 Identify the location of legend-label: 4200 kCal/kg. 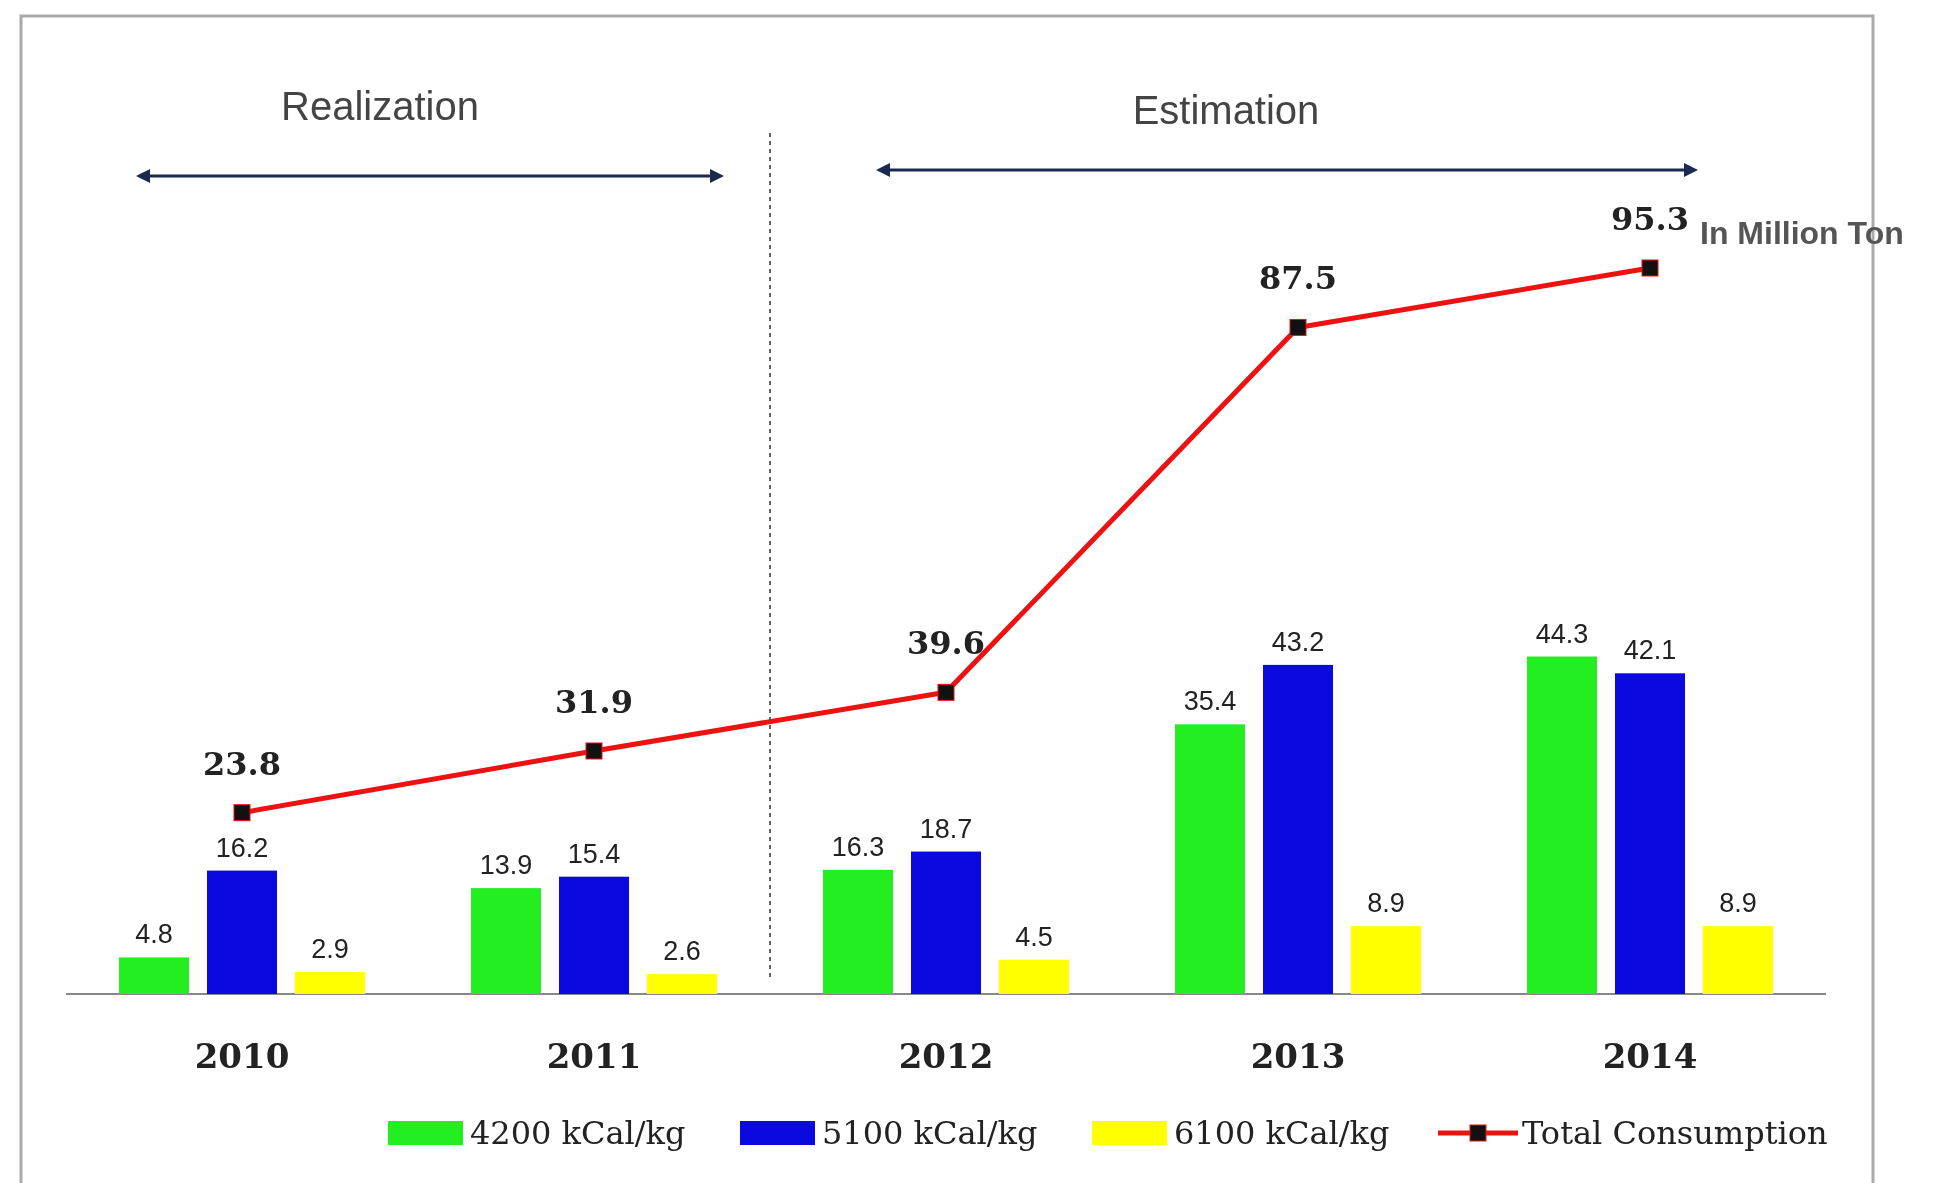
(578, 1133).